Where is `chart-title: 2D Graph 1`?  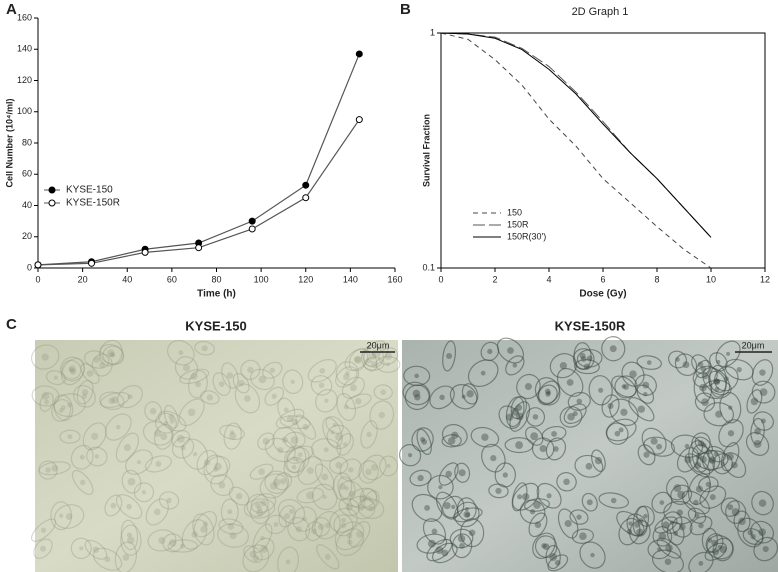
chart-title: 2D Graph 1 is located at coordinates (600, 12).